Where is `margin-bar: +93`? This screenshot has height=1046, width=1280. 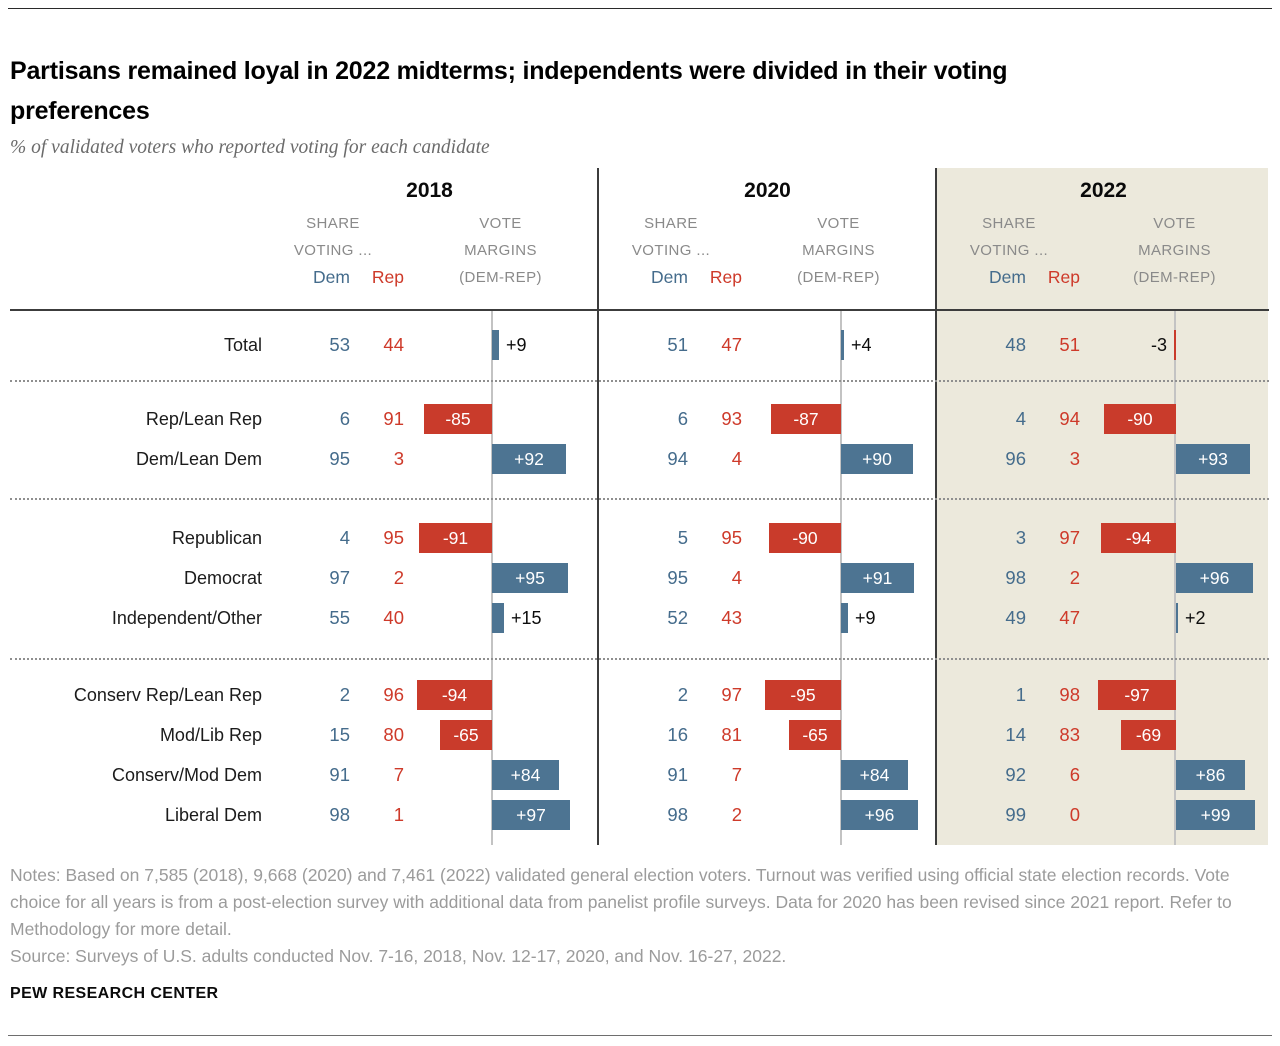
margin-bar: +93 is located at coordinates (1213, 459).